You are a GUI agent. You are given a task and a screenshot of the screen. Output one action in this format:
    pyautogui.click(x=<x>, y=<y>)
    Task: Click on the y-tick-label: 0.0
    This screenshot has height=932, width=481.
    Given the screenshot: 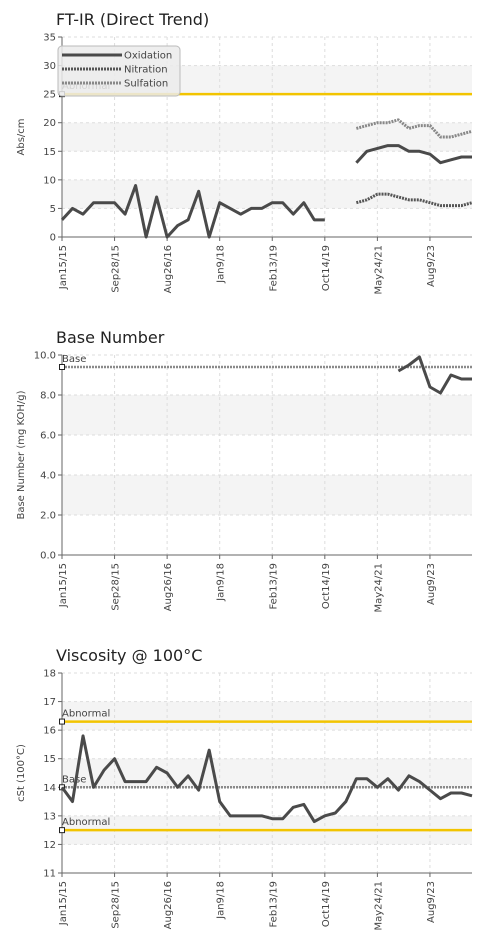 What is the action you would take?
    pyautogui.click(x=48, y=556)
    